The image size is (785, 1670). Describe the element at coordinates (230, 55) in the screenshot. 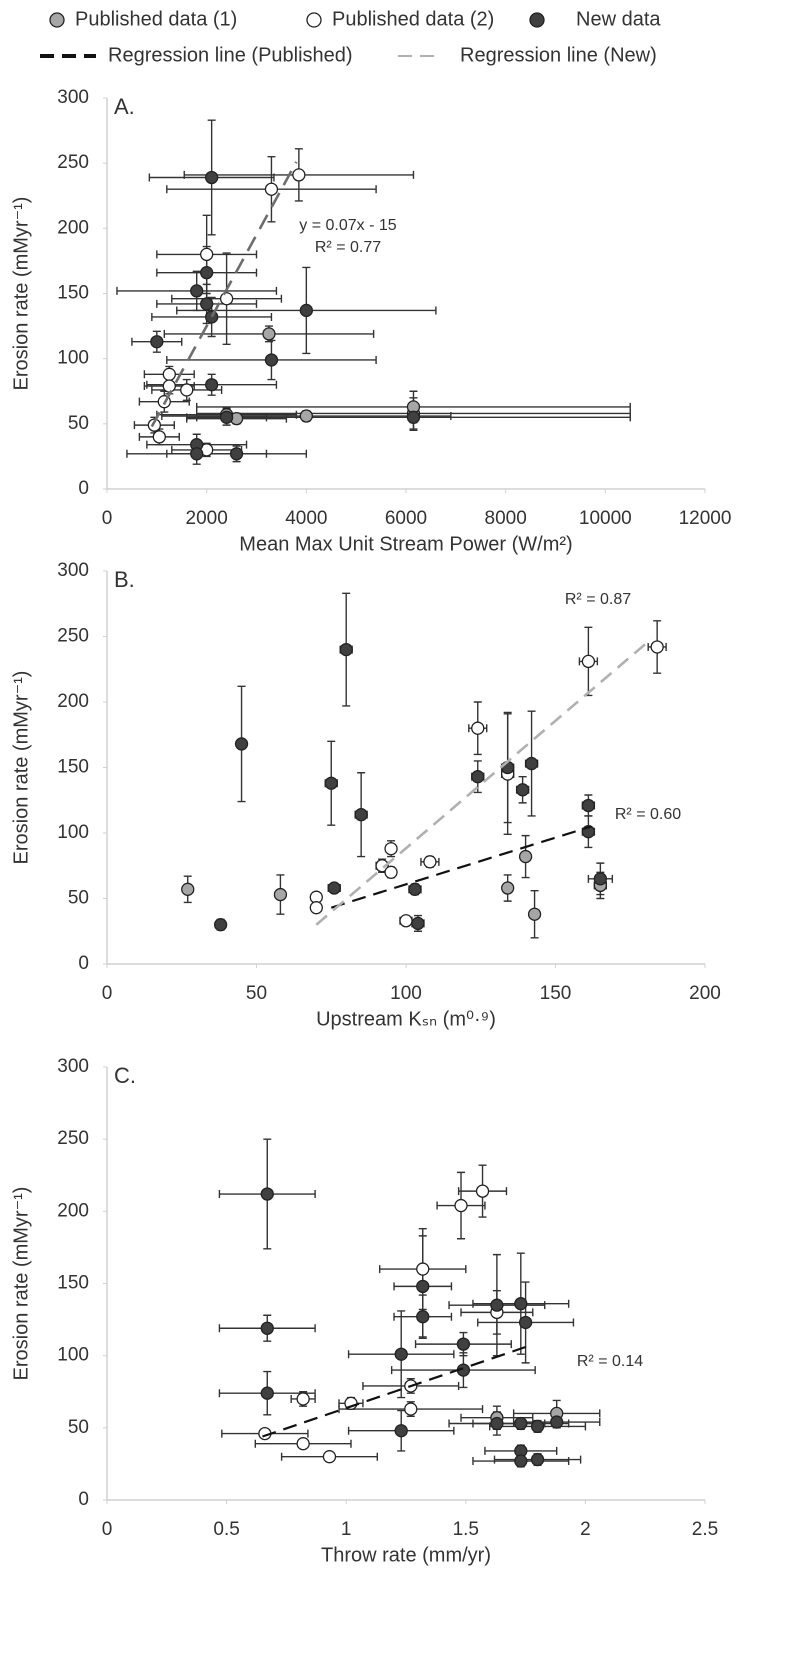

I see `legend-label: Regression line (Published)` at that location.